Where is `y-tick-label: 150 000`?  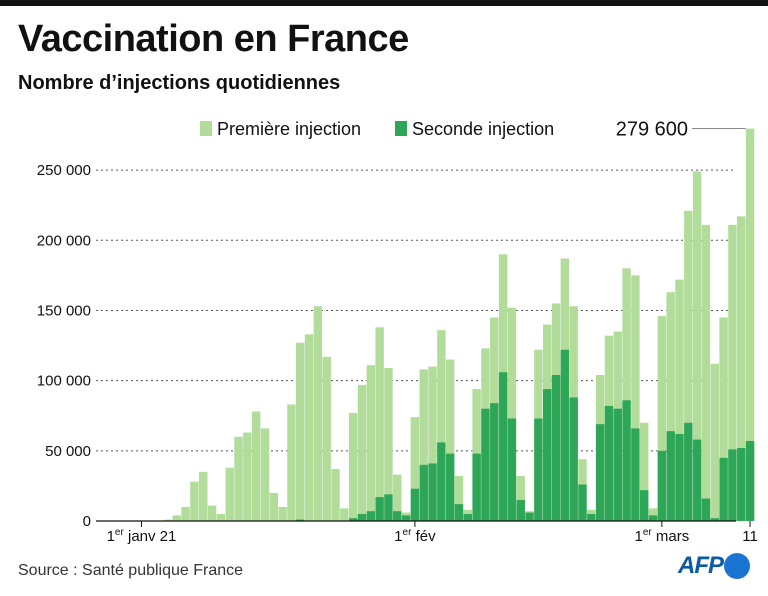
y-tick-label: 150 000 is located at coordinates (64, 310).